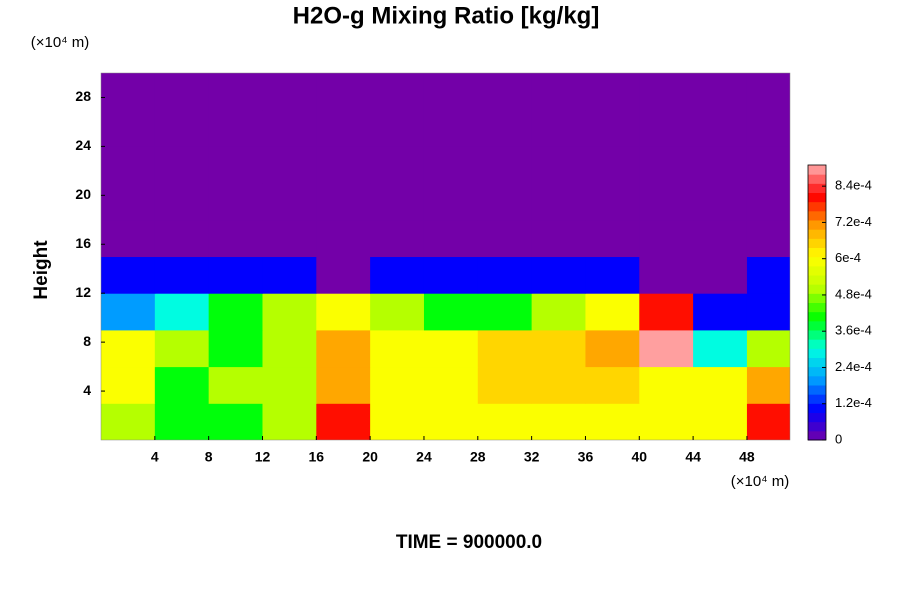  Describe the element at coordinates (586, 457) in the screenshot. I see `x-tick-label: 36` at that location.